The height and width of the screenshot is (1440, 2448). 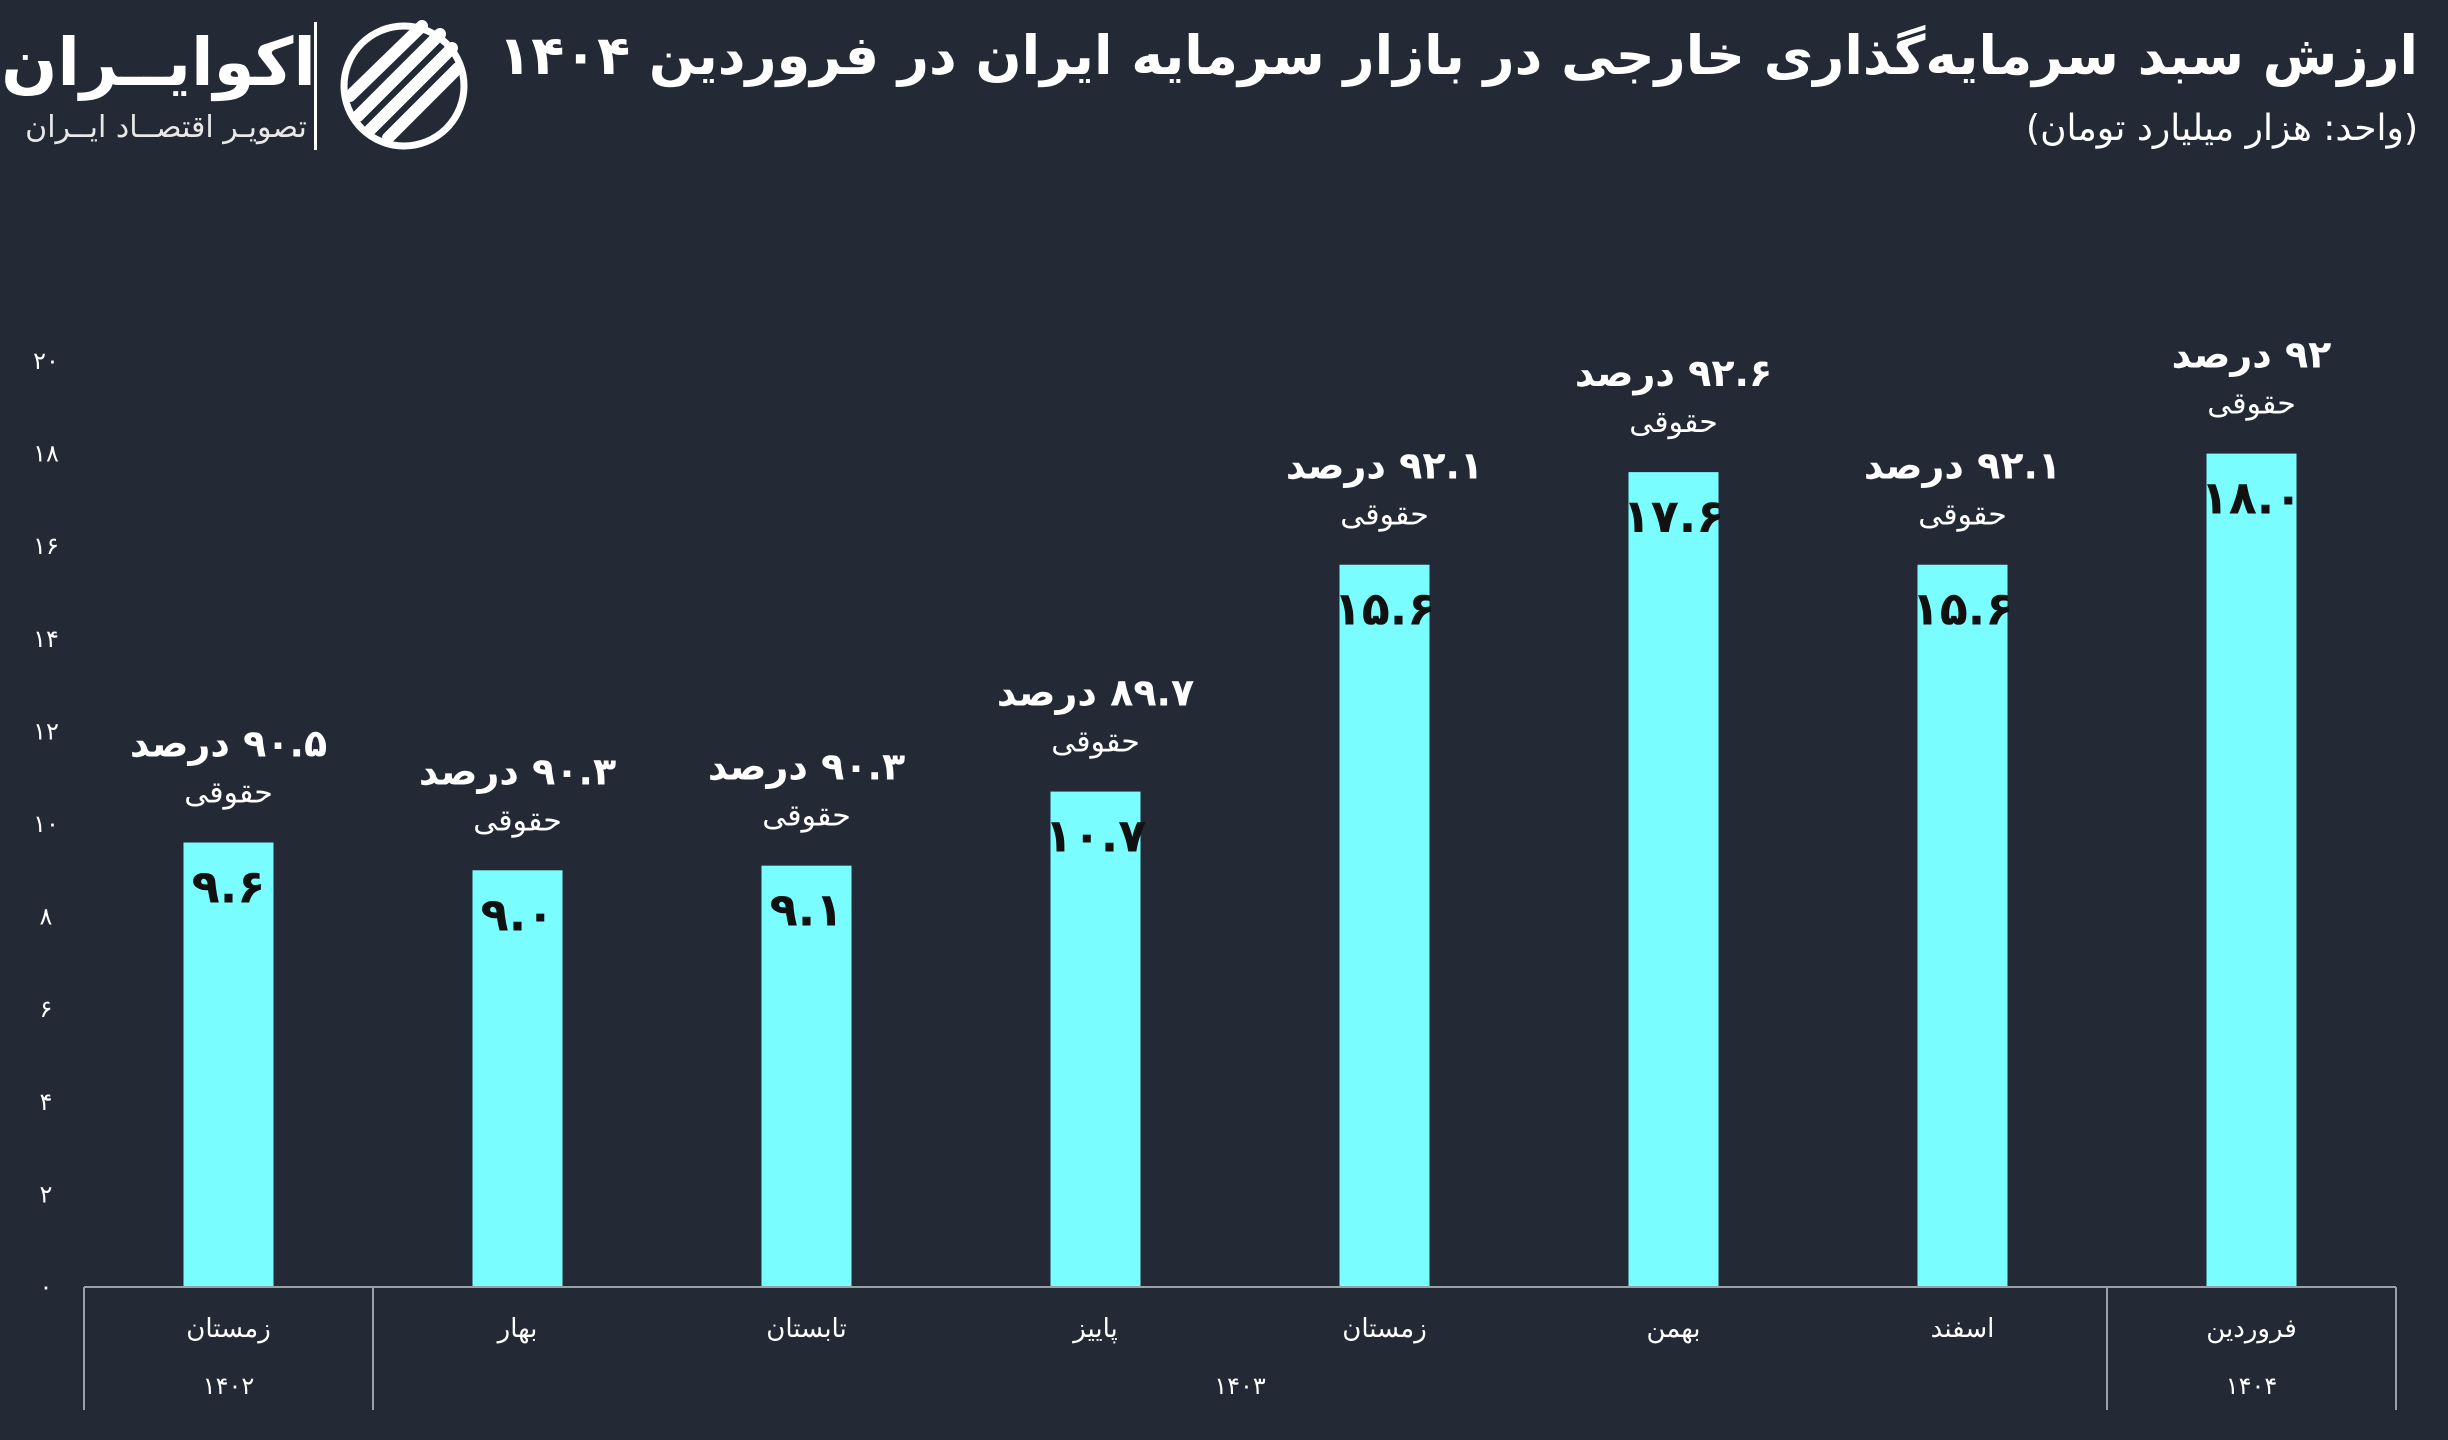 I want to click on x-category-label: تابستان, so click(x=806, y=1329).